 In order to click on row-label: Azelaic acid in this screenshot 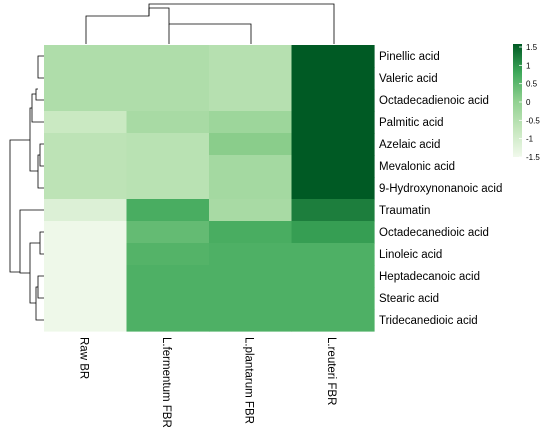, I will do `click(409, 145)`.